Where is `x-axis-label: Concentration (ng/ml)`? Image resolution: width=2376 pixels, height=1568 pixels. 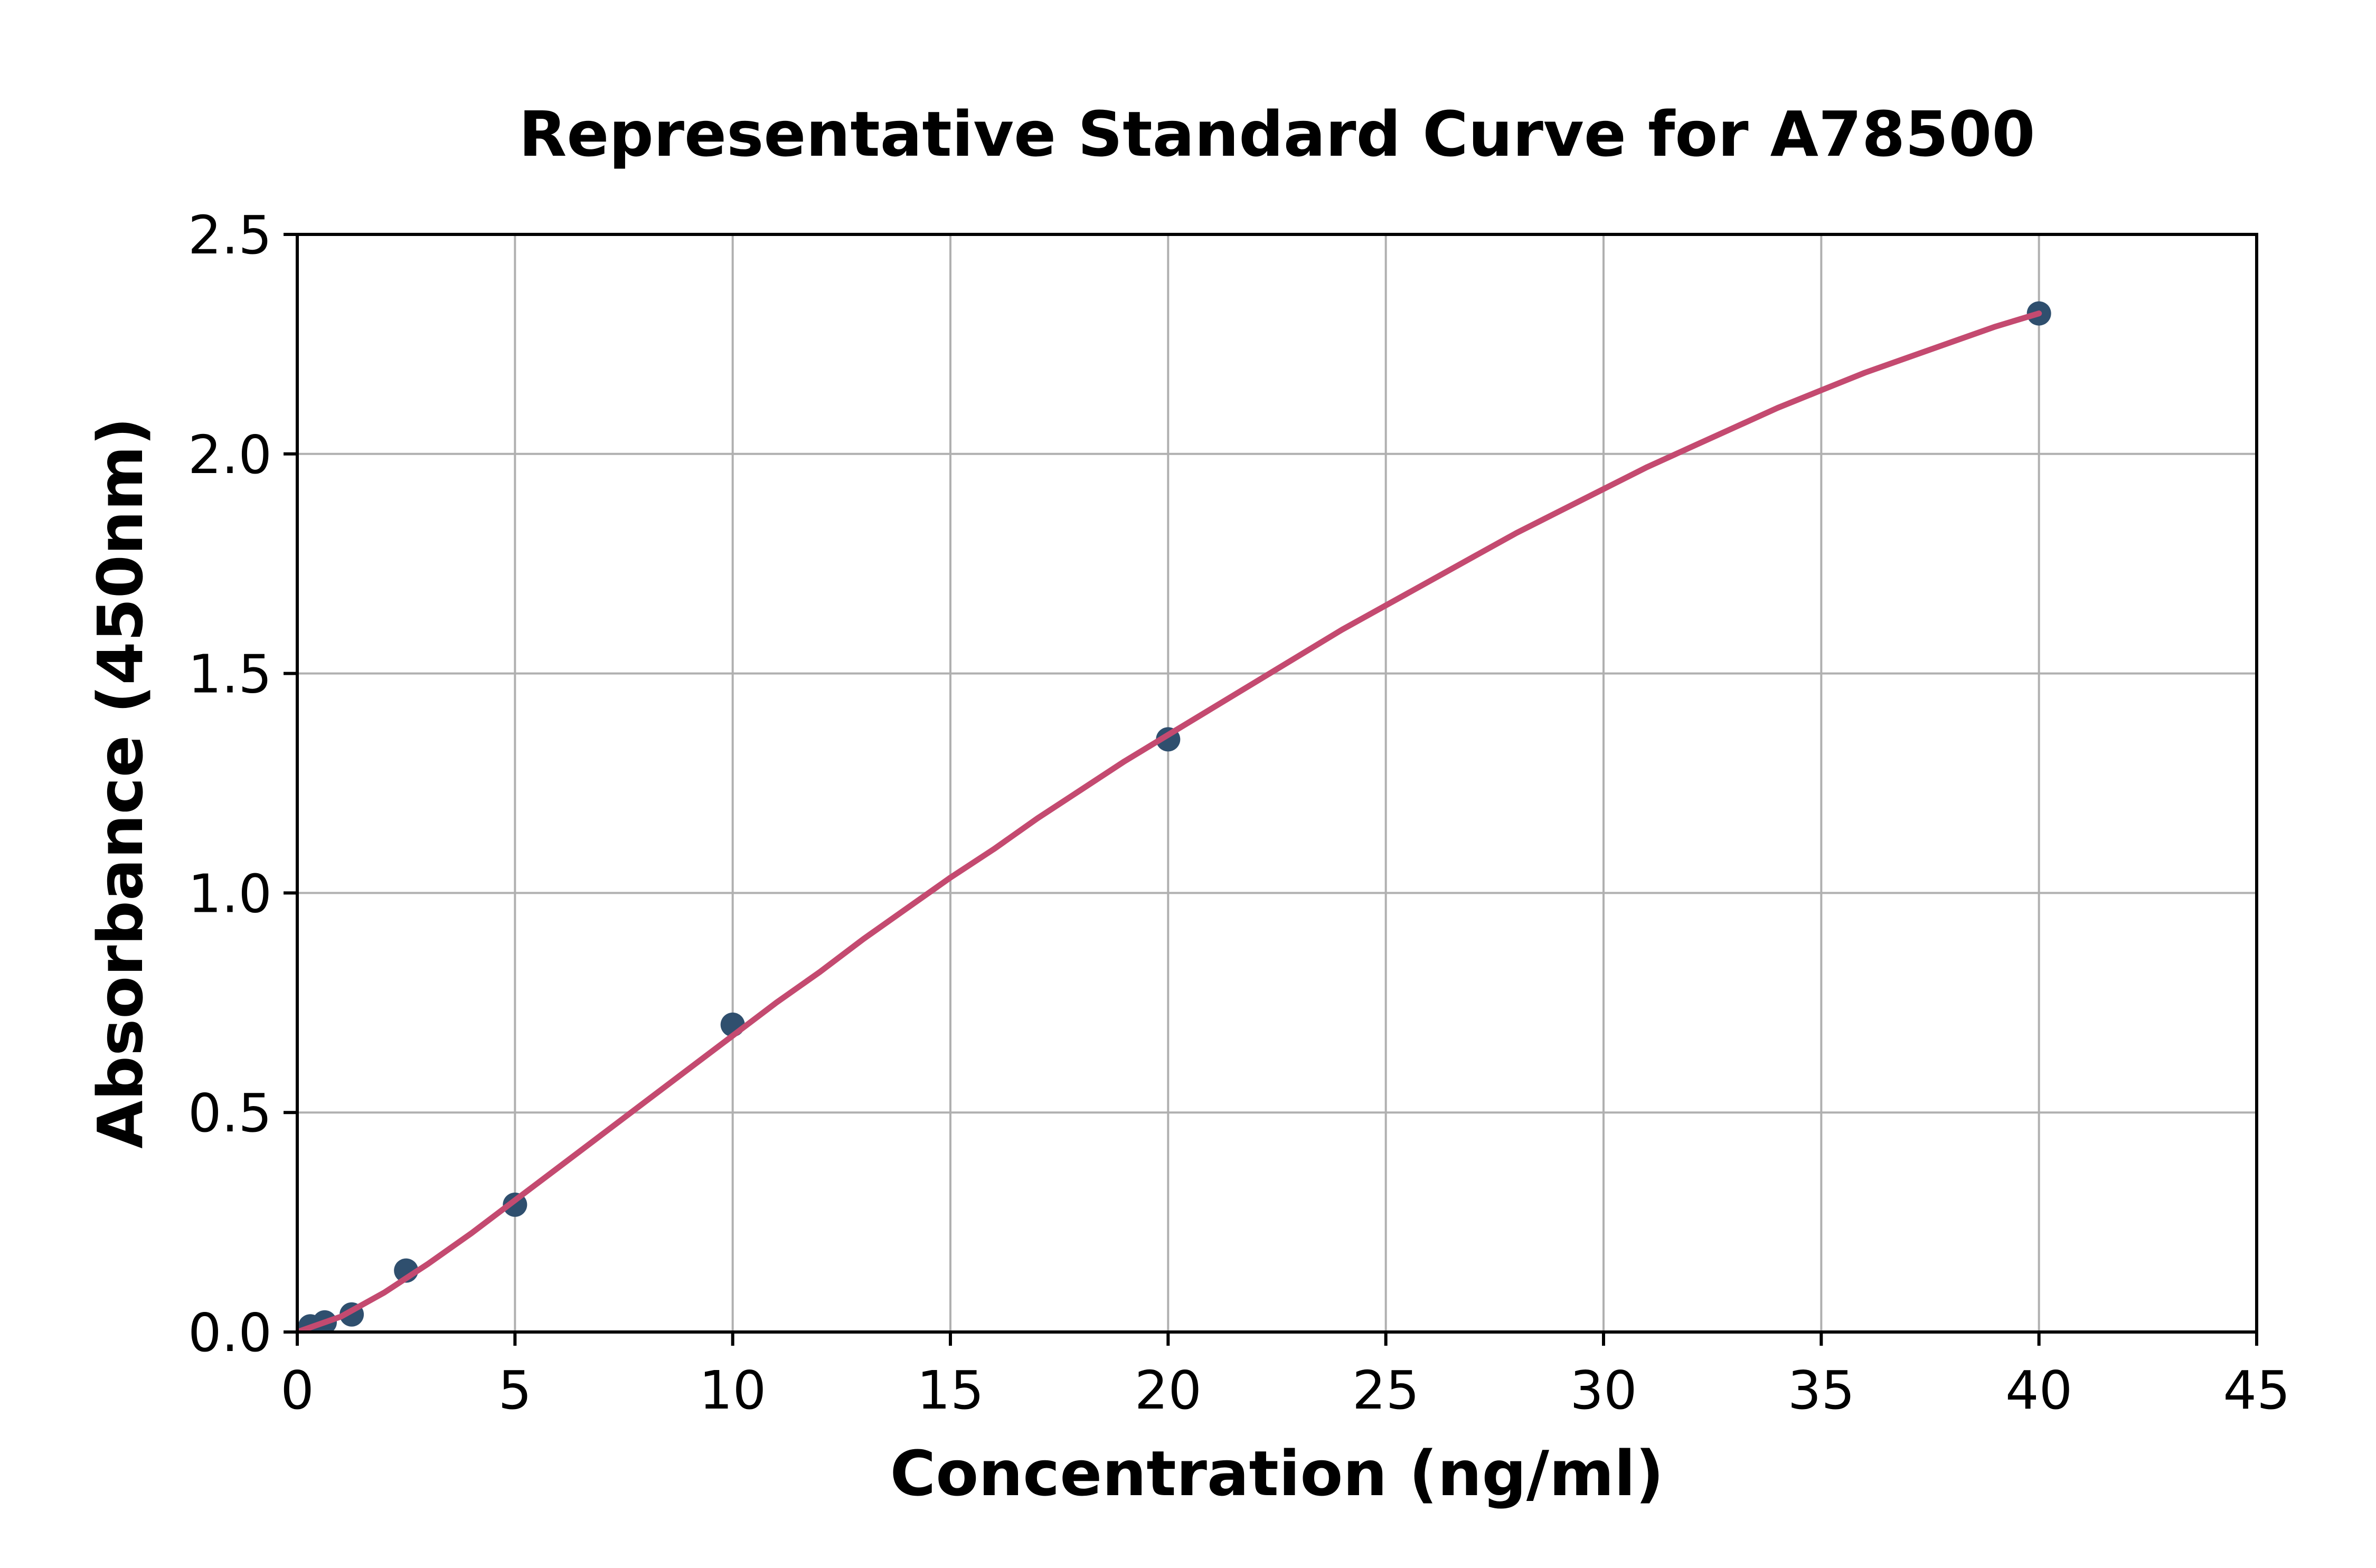 x-axis-label: Concentration (ng/ml) is located at coordinates (1277, 1473).